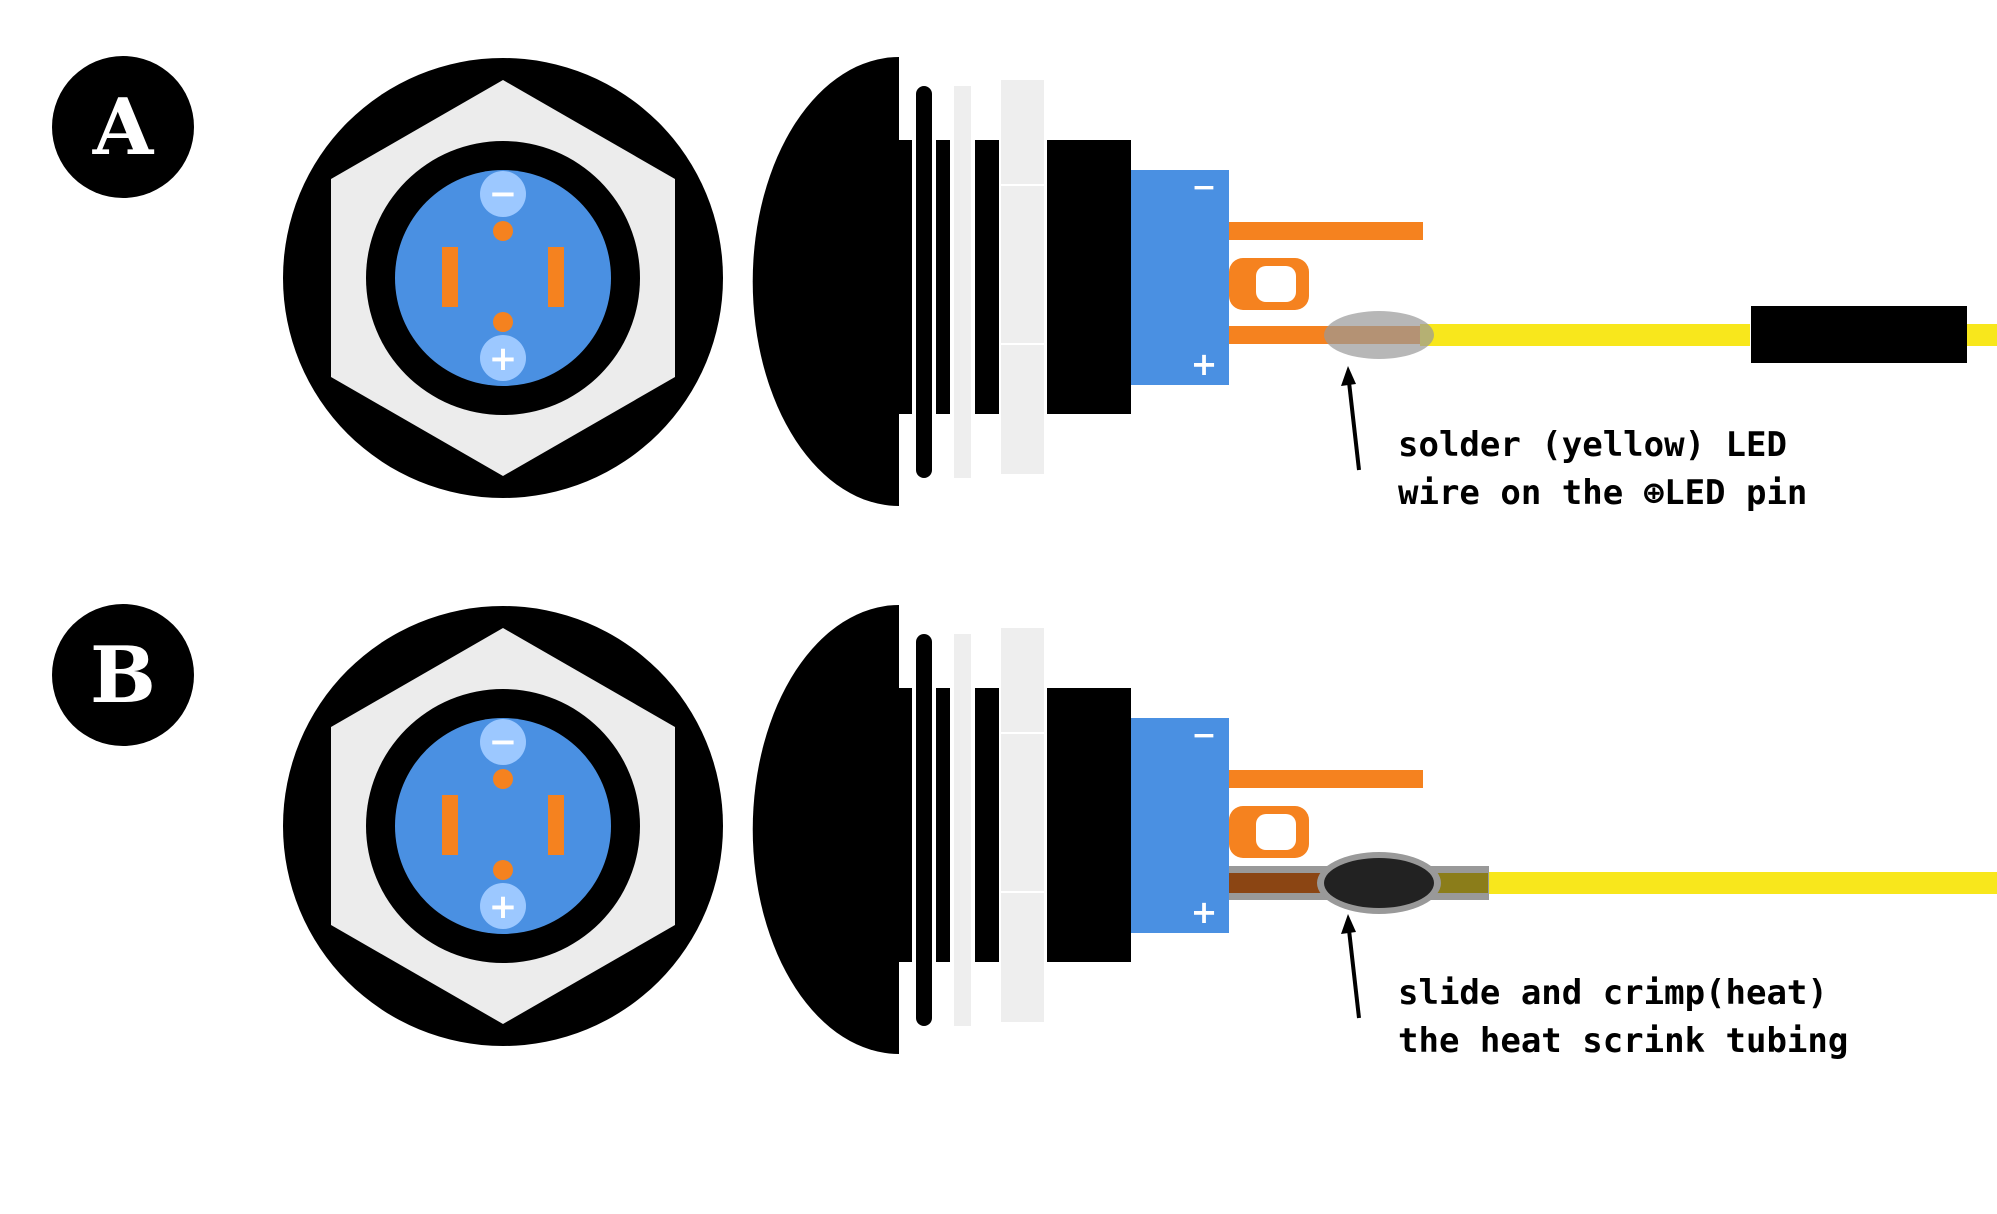 This screenshot has height=1214, width=1997. I want to click on panel-a-pin-left, so click(450, 277).